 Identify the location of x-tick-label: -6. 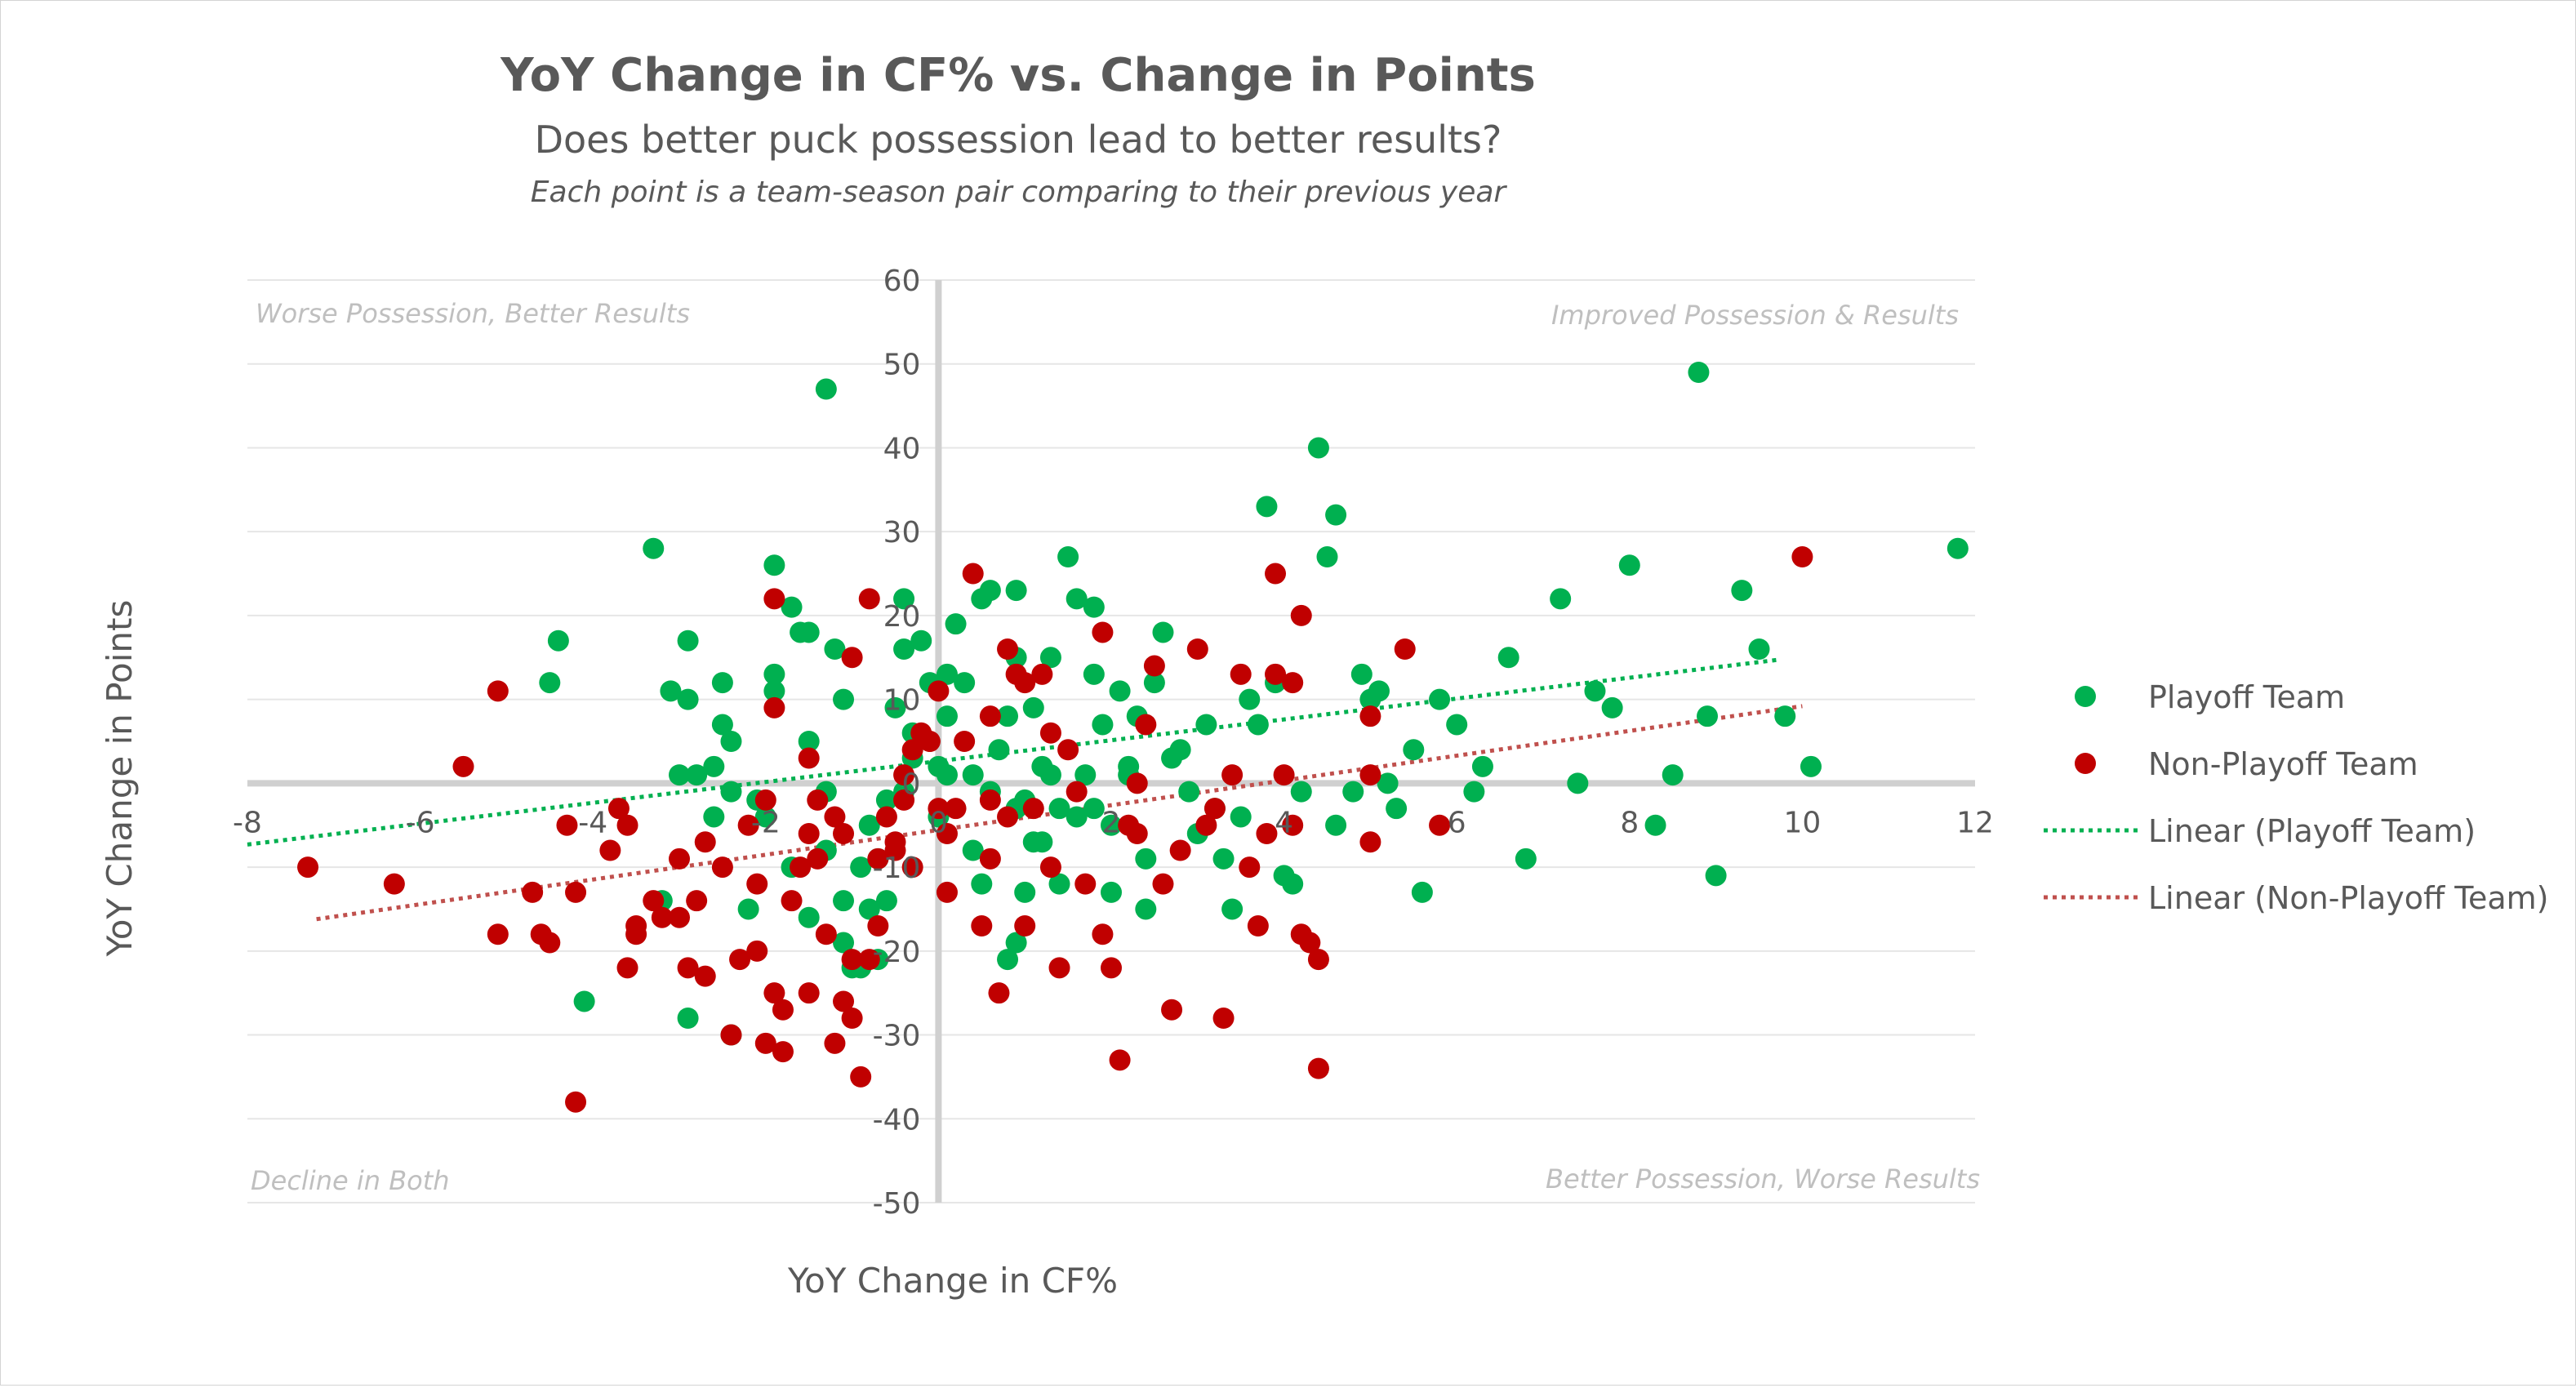
(420, 822).